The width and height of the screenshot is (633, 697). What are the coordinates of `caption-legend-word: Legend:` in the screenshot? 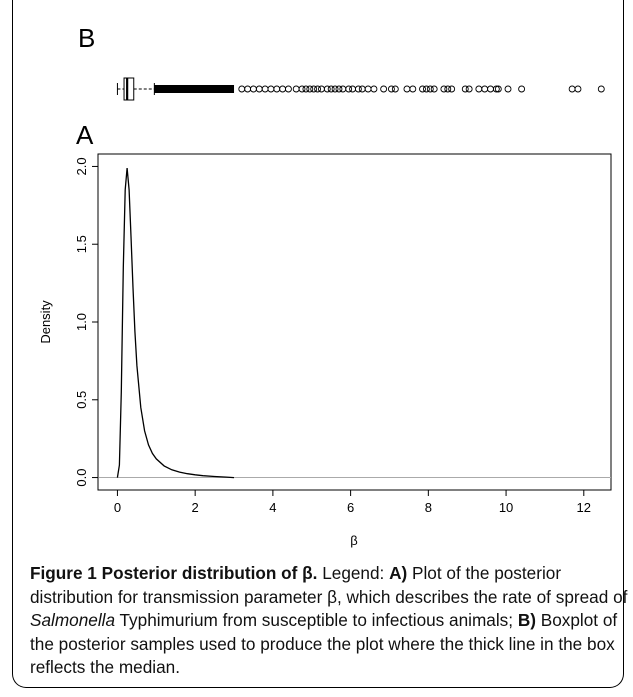 It's located at (353, 573).